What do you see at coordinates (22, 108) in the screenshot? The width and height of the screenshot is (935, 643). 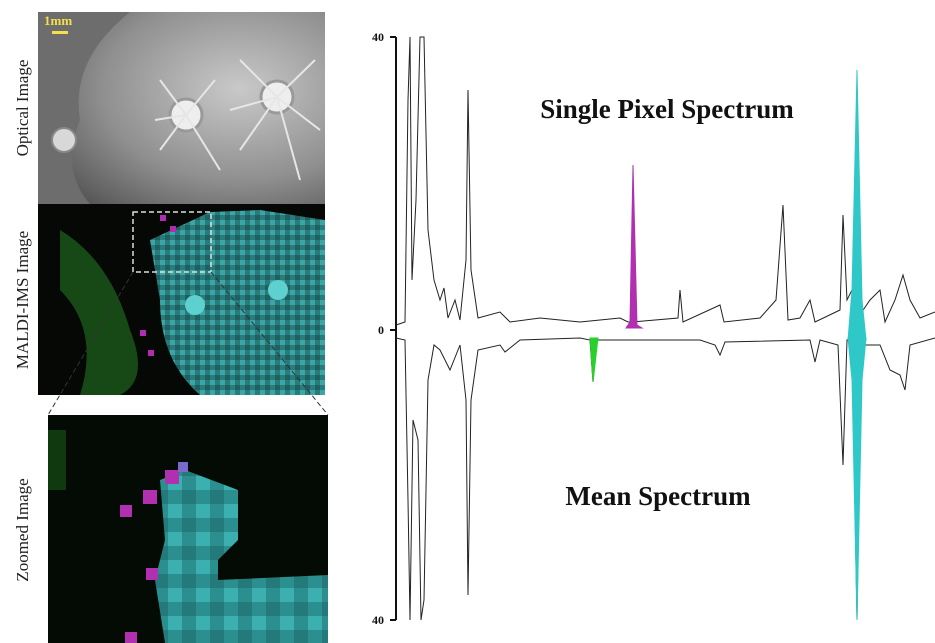 I see `panel-label: Optical Image` at bounding box center [22, 108].